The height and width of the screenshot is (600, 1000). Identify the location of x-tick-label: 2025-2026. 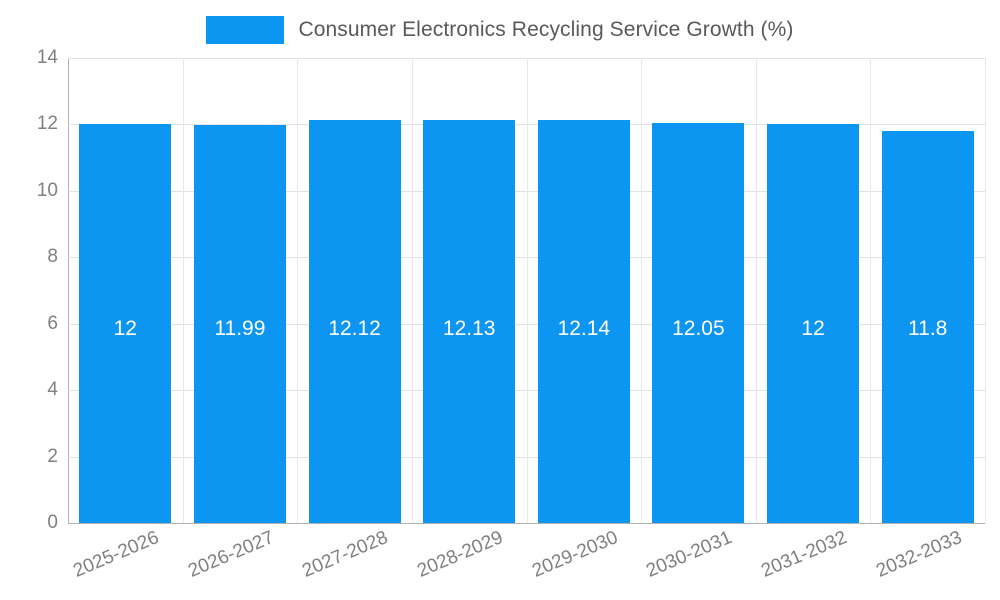
(116, 554).